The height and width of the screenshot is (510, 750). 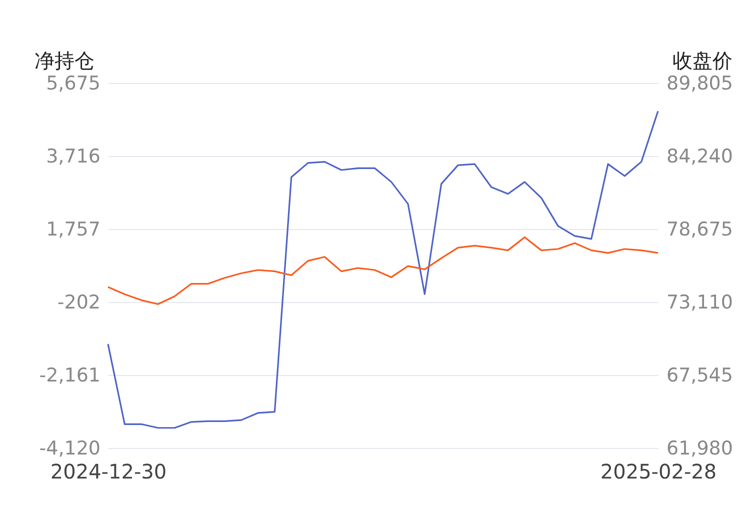 I want to click on y2-tick-label: 73,110, so click(x=699, y=303).